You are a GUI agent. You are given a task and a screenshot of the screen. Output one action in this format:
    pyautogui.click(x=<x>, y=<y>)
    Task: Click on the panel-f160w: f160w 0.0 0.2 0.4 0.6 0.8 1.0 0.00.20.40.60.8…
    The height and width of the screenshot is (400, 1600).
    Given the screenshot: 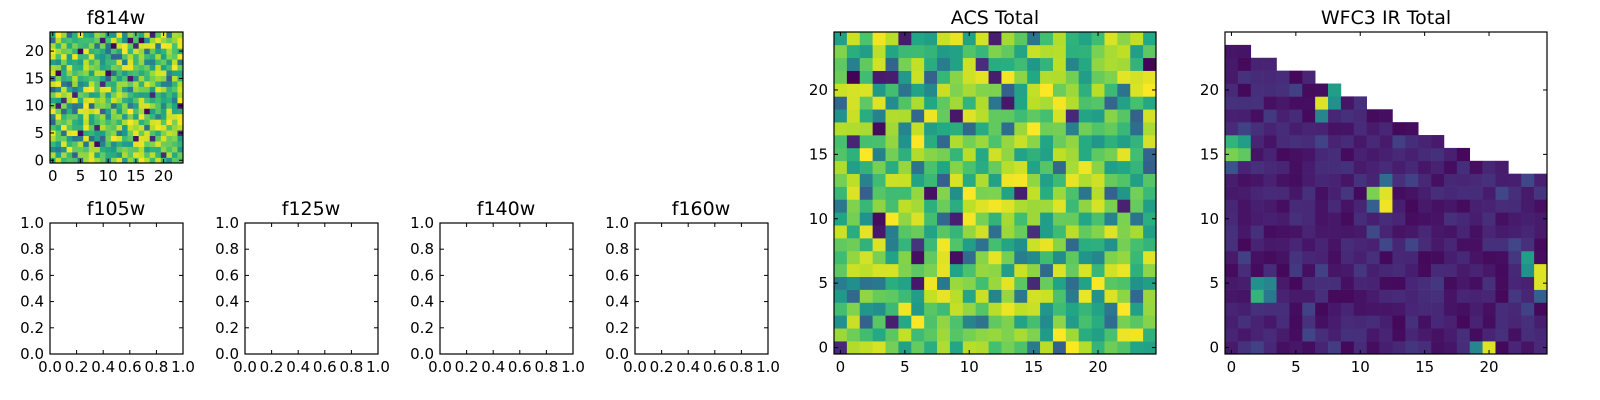 What is the action you would take?
    pyautogui.click(x=692, y=287)
    